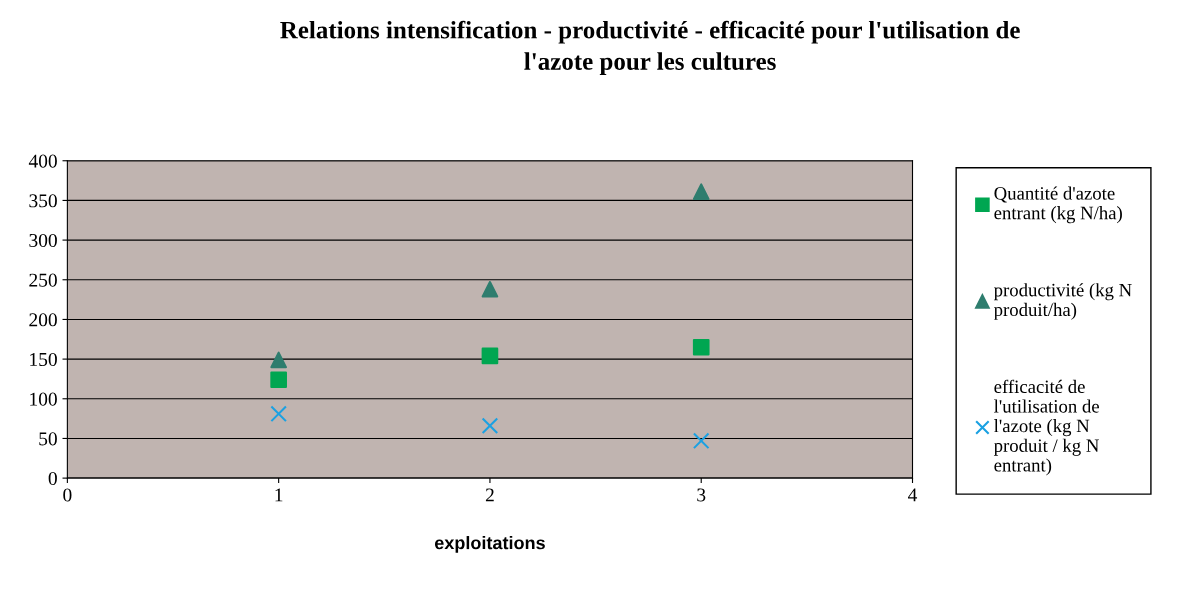 This screenshot has height=591, width=1182. What do you see at coordinates (43, 201) in the screenshot?
I see `y-tick-label: 350` at bounding box center [43, 201].